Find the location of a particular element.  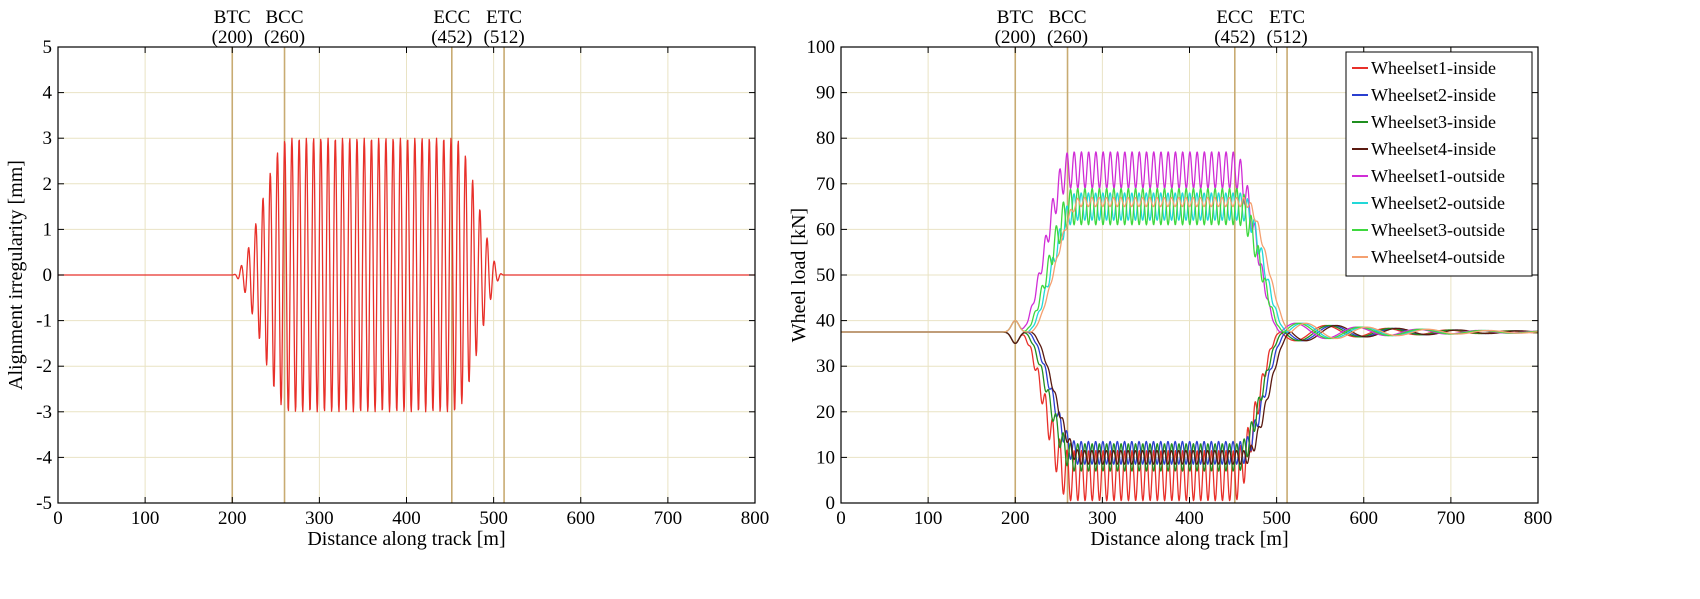

y-axis-label: Wheel load [kN] is located at coordinates (799, 275).